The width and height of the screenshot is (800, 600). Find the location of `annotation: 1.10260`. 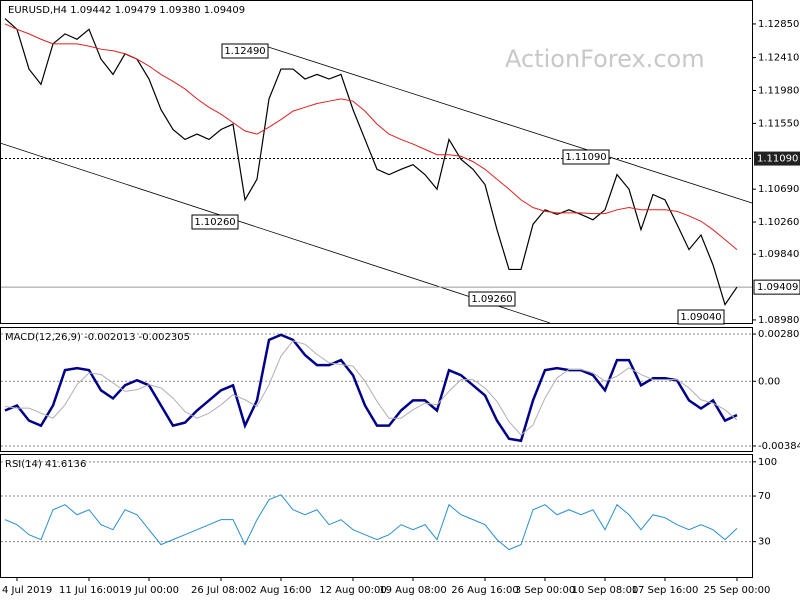

annotation: 1.10260 is located at coordinates (214, 222).